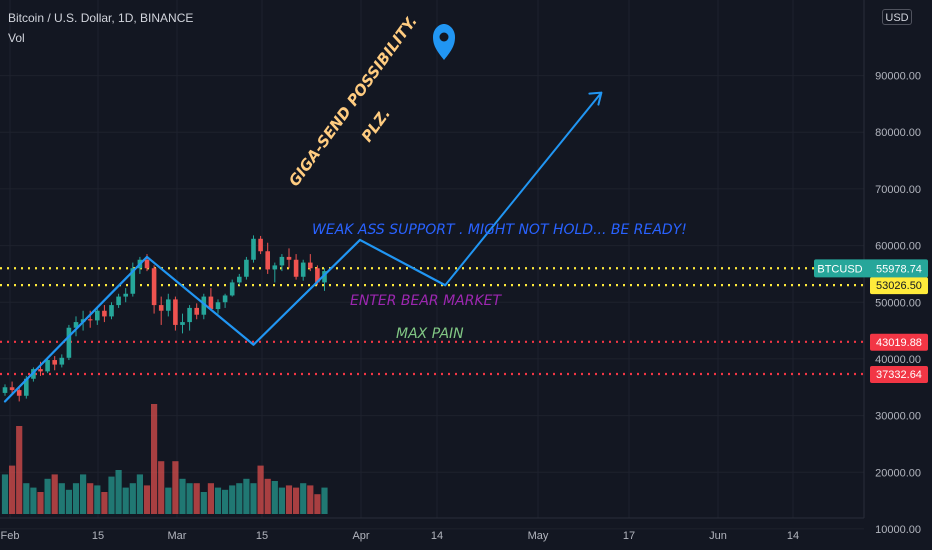 The height and width of the screenshot is (550, 932). What do you see at coordinates (164, 459) in the screenshot?
I see `volume-bars` at bounding box center [164, 459].